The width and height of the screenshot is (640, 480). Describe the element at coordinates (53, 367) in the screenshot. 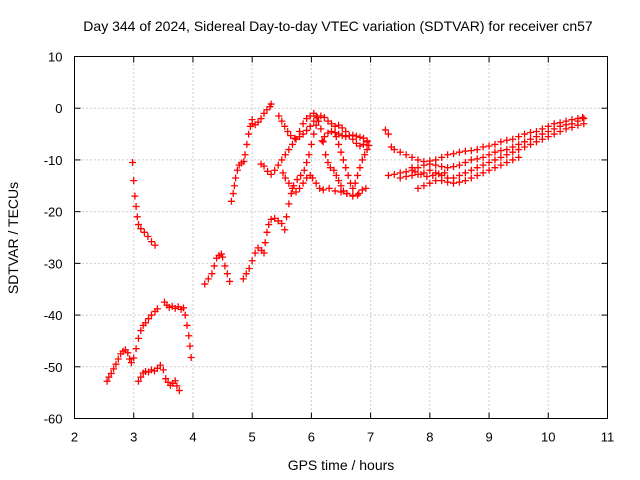

I see `y-tick-label: -50` at that location.